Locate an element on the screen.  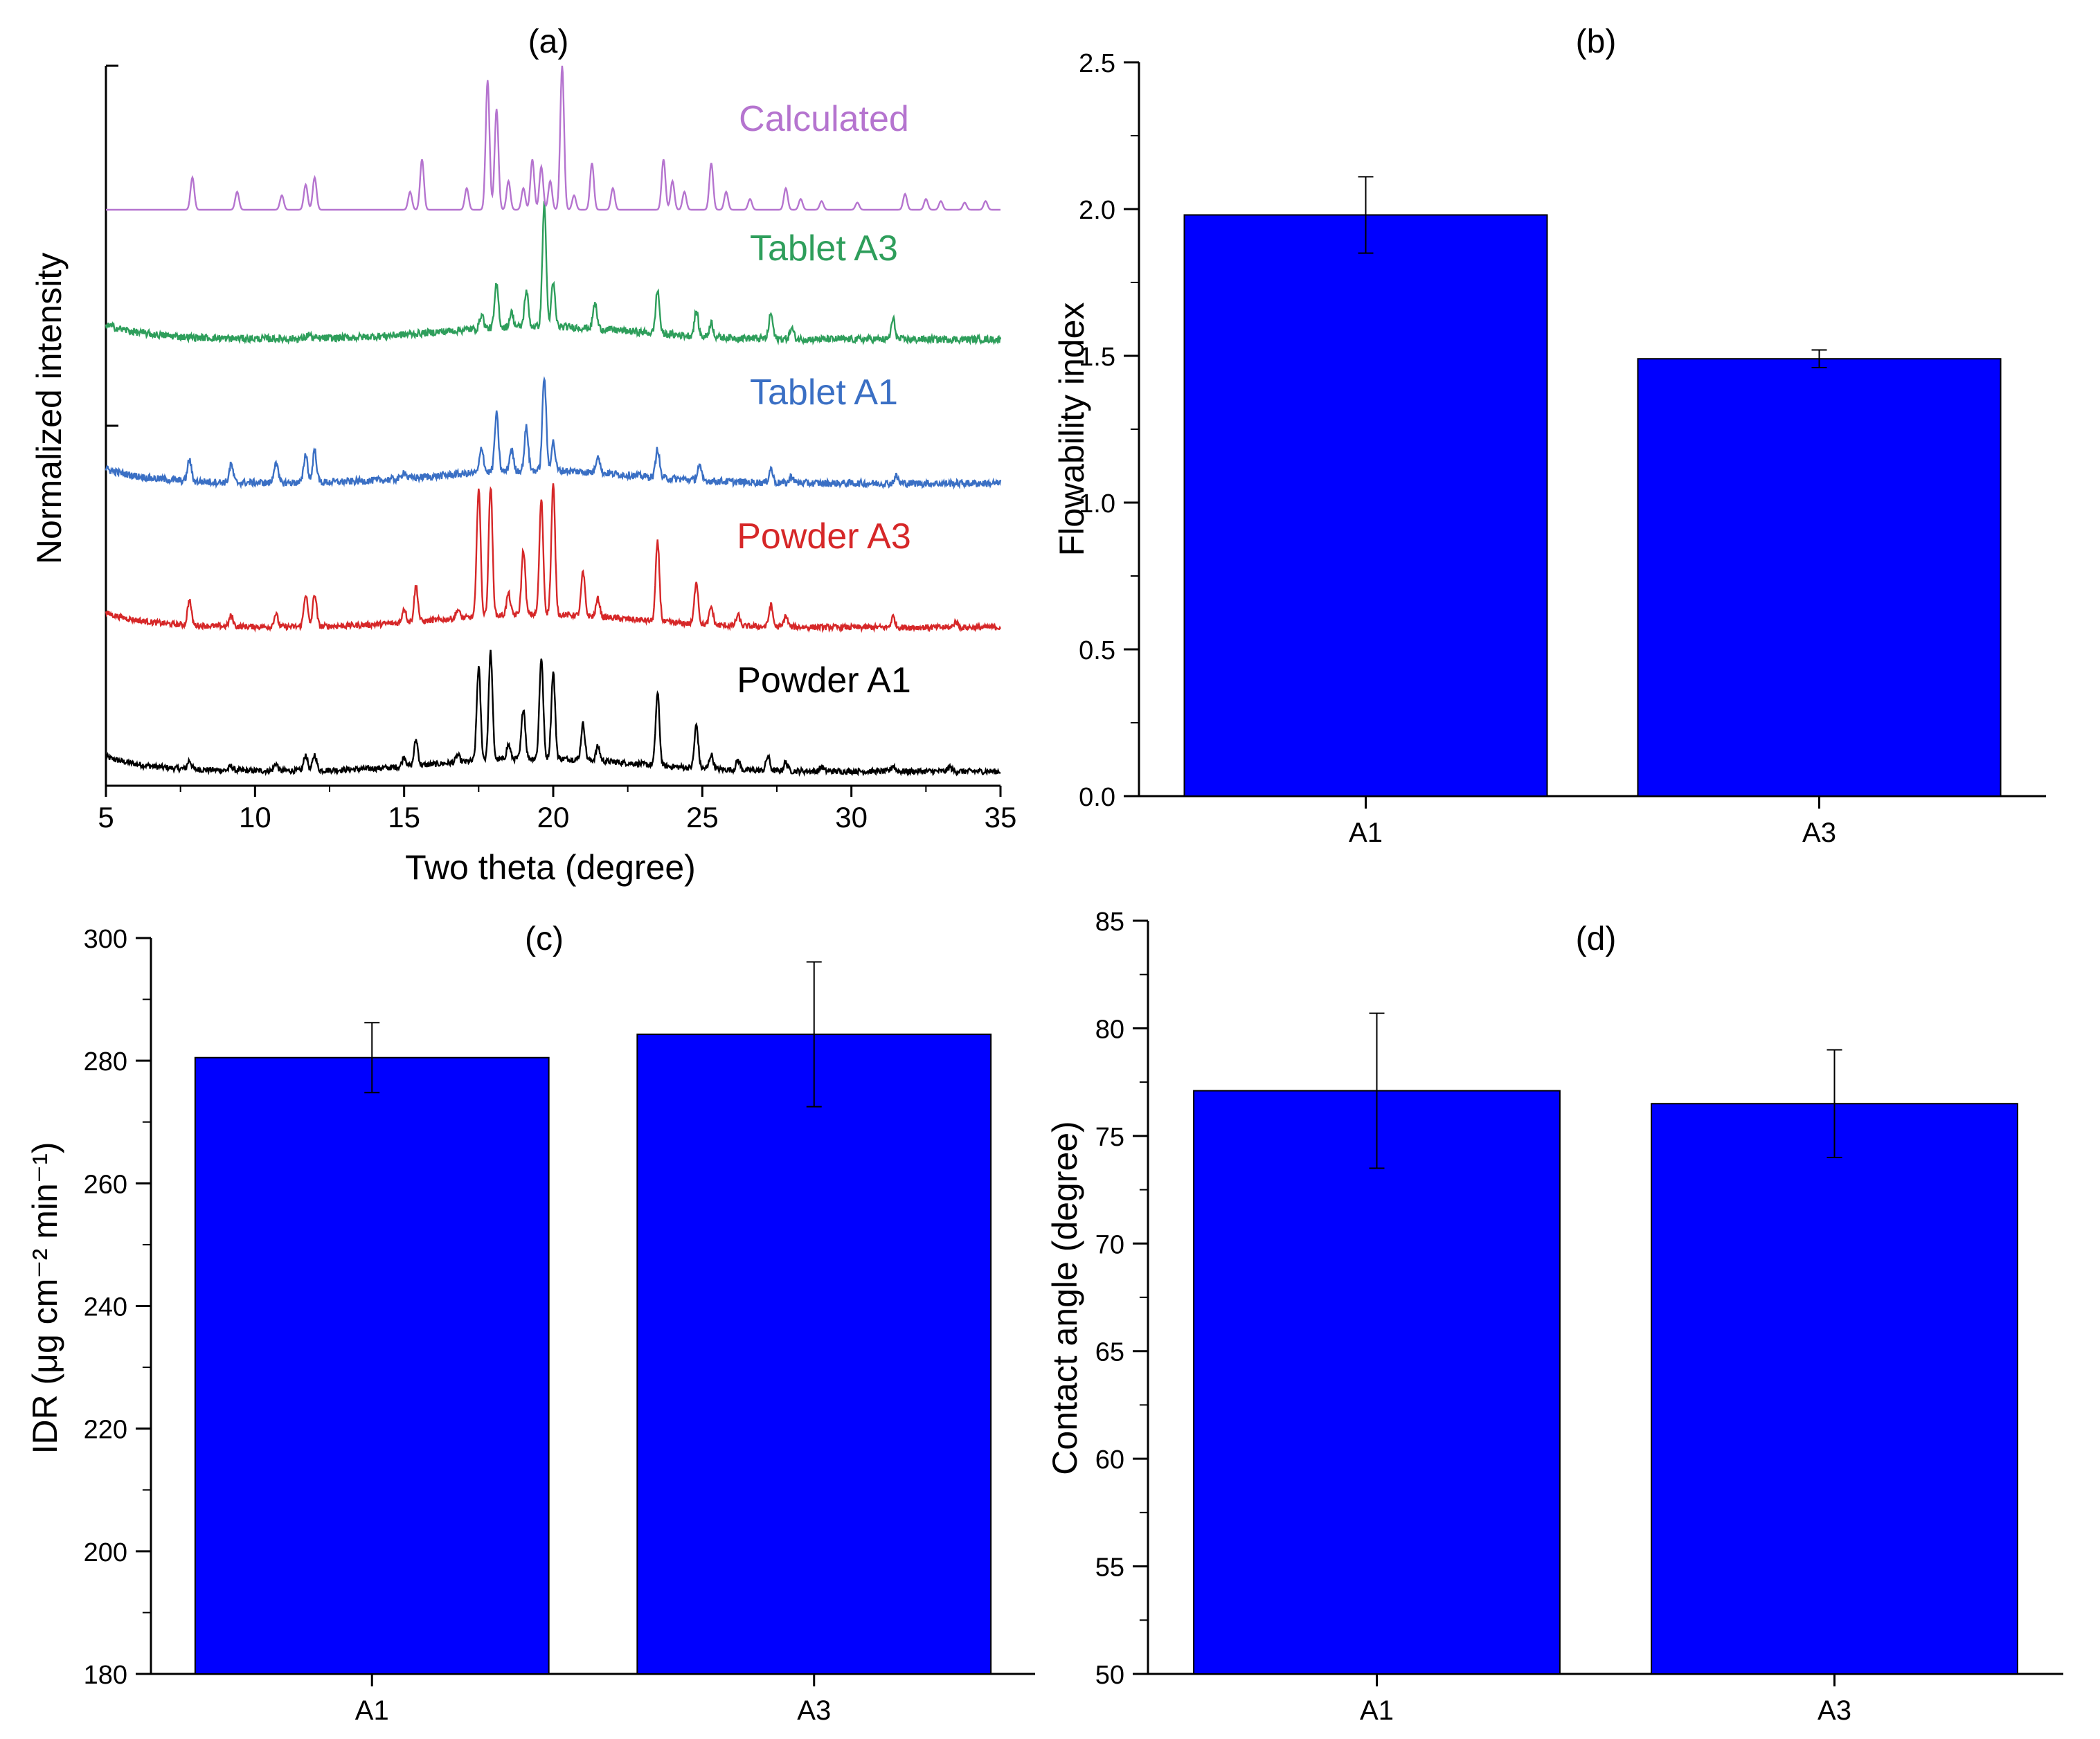
y-tick-label: 85 is located at coordinates (1110, 922).